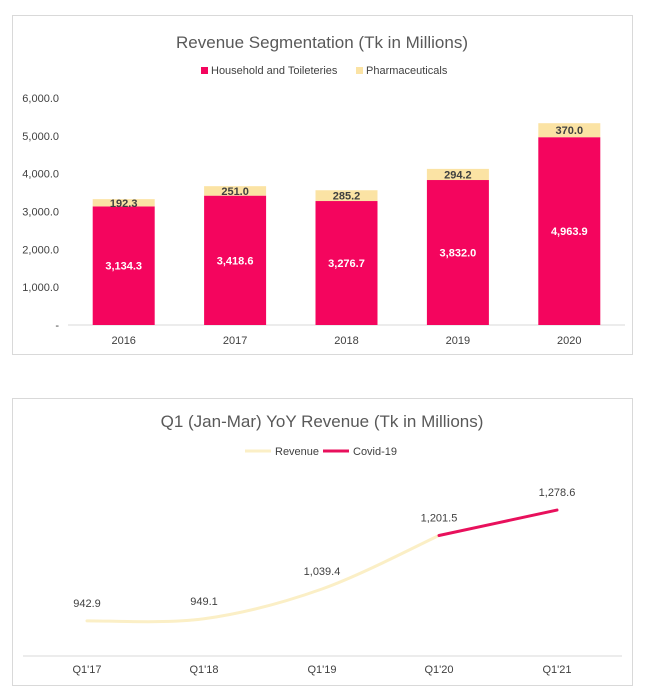  What do you see at coordinates (458, 341) in the screenshot?
I see `x-tick-label: 2019` at bounding box center [458, 341].